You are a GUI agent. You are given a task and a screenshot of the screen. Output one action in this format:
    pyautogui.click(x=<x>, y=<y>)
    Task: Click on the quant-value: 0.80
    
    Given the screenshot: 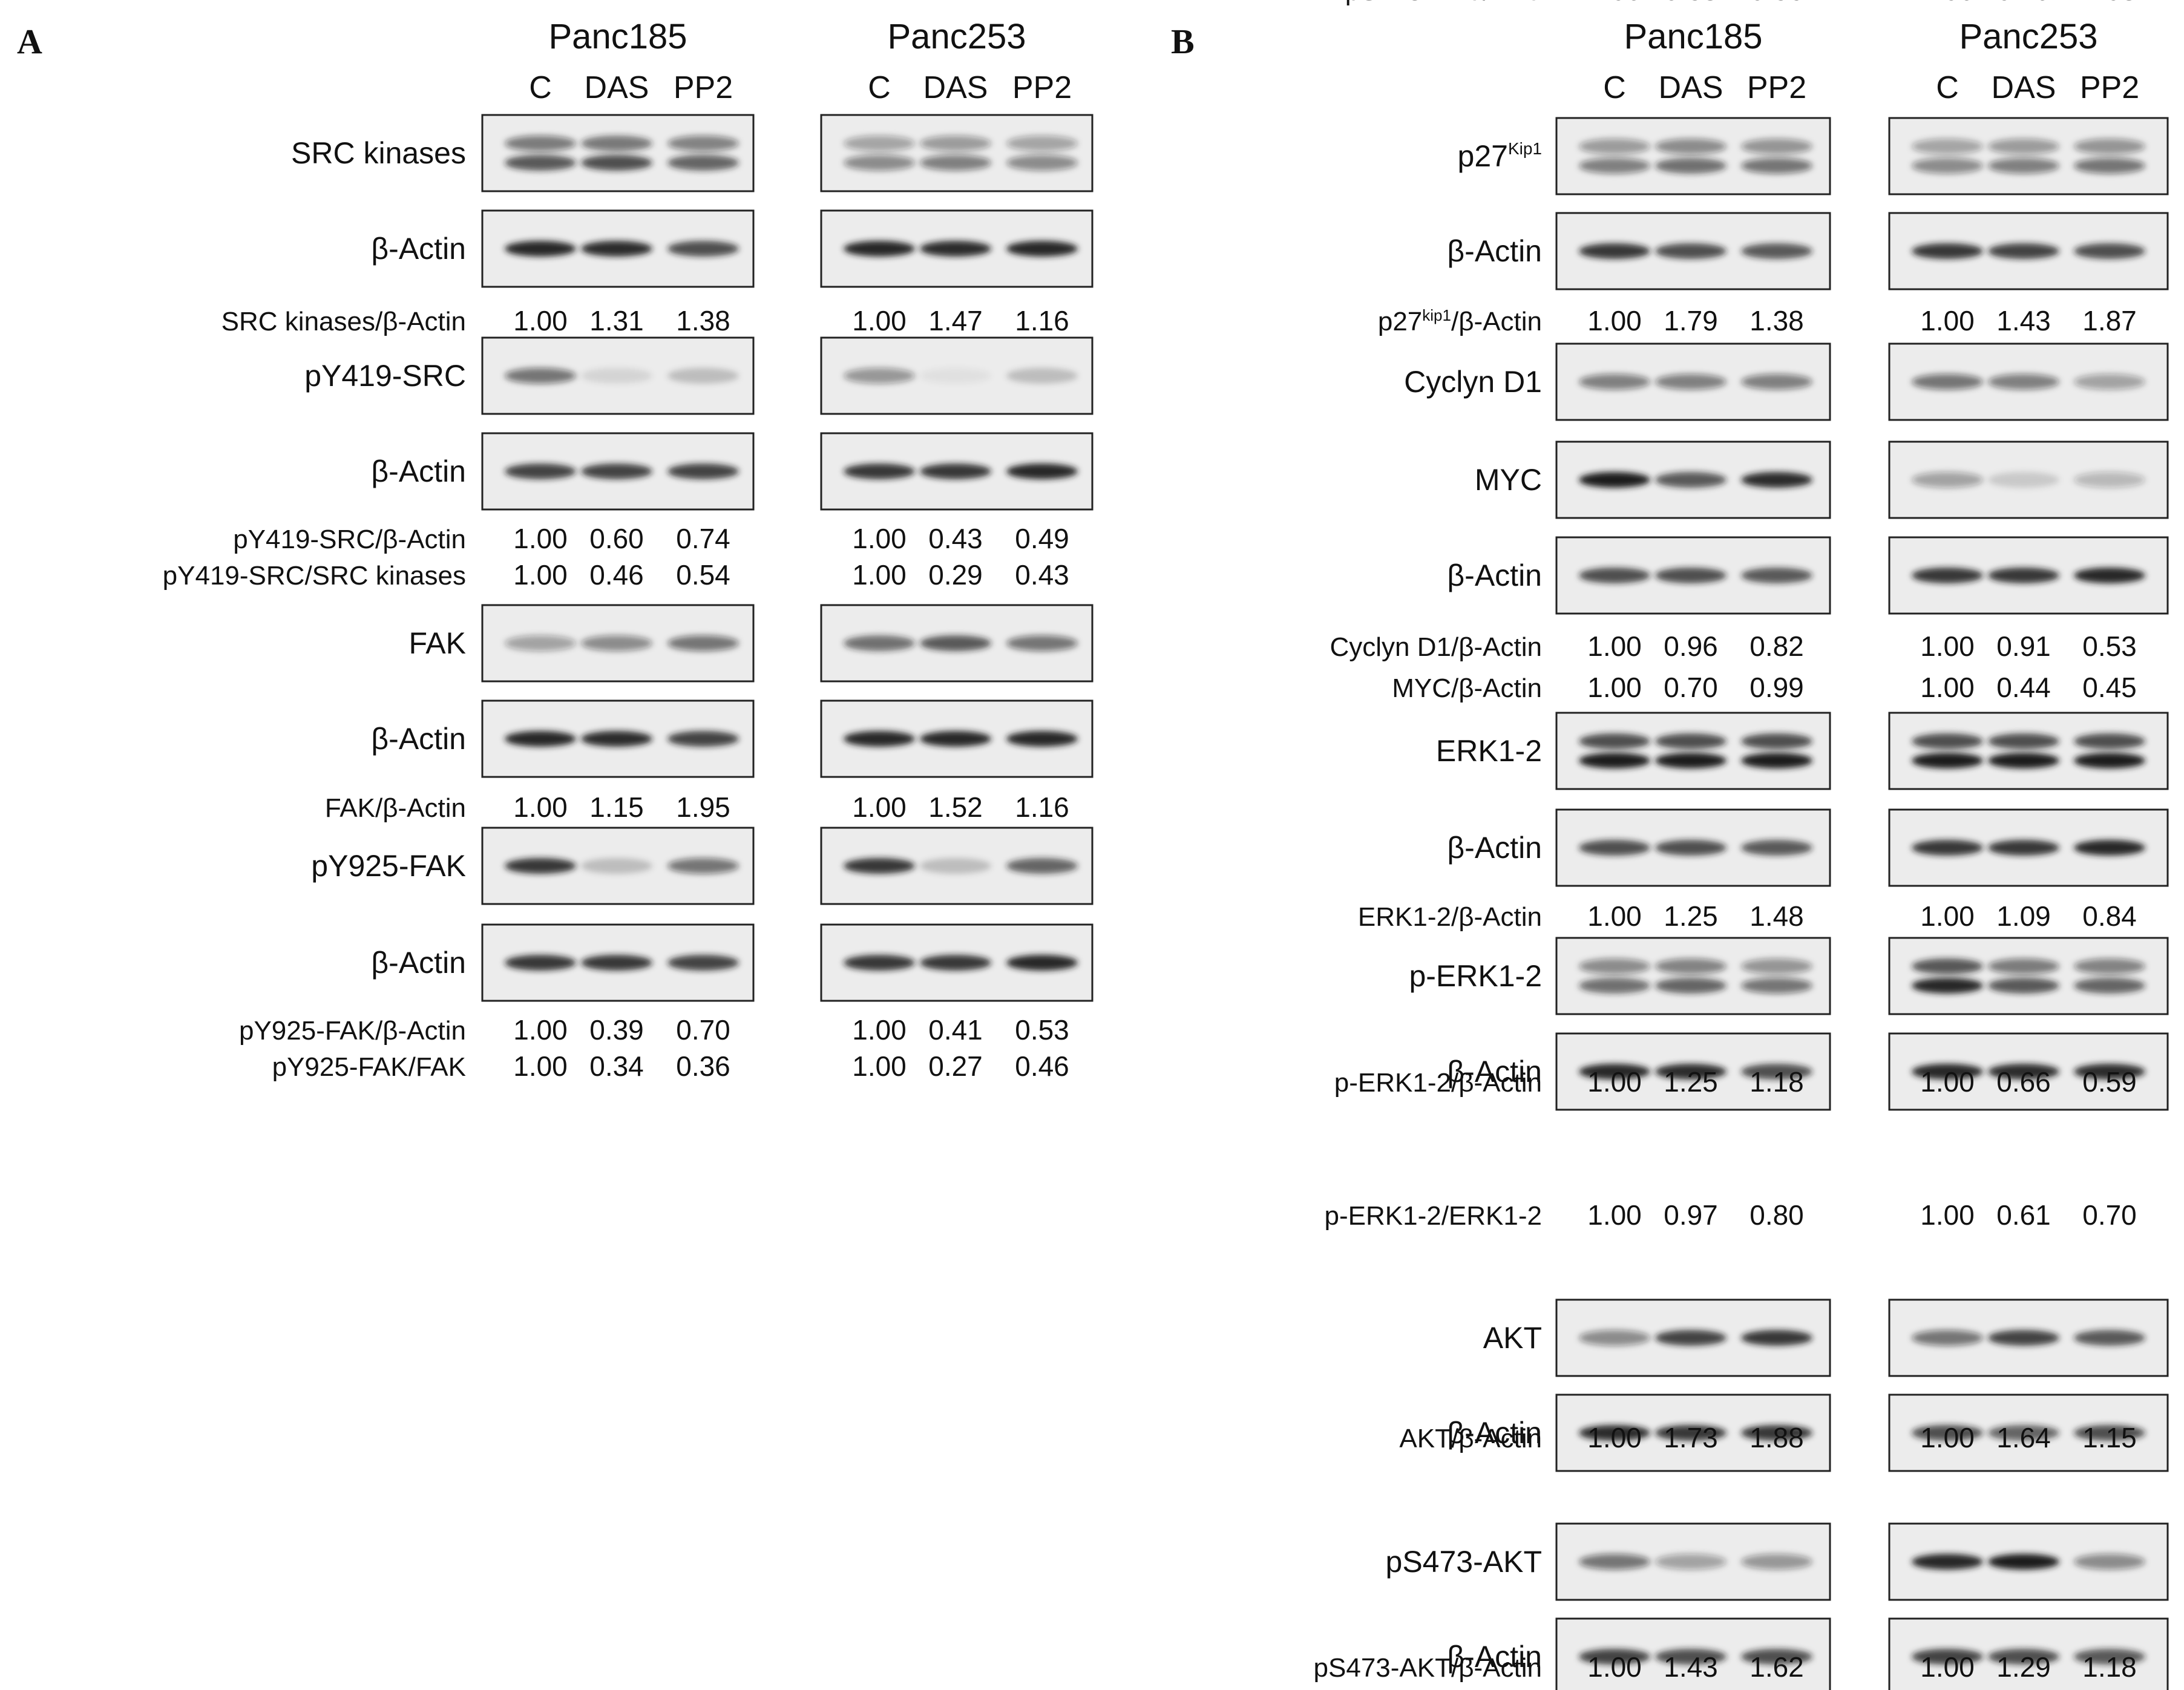 What is the action you would take?
    pyautogui.click(x=1776, y=1215)
    